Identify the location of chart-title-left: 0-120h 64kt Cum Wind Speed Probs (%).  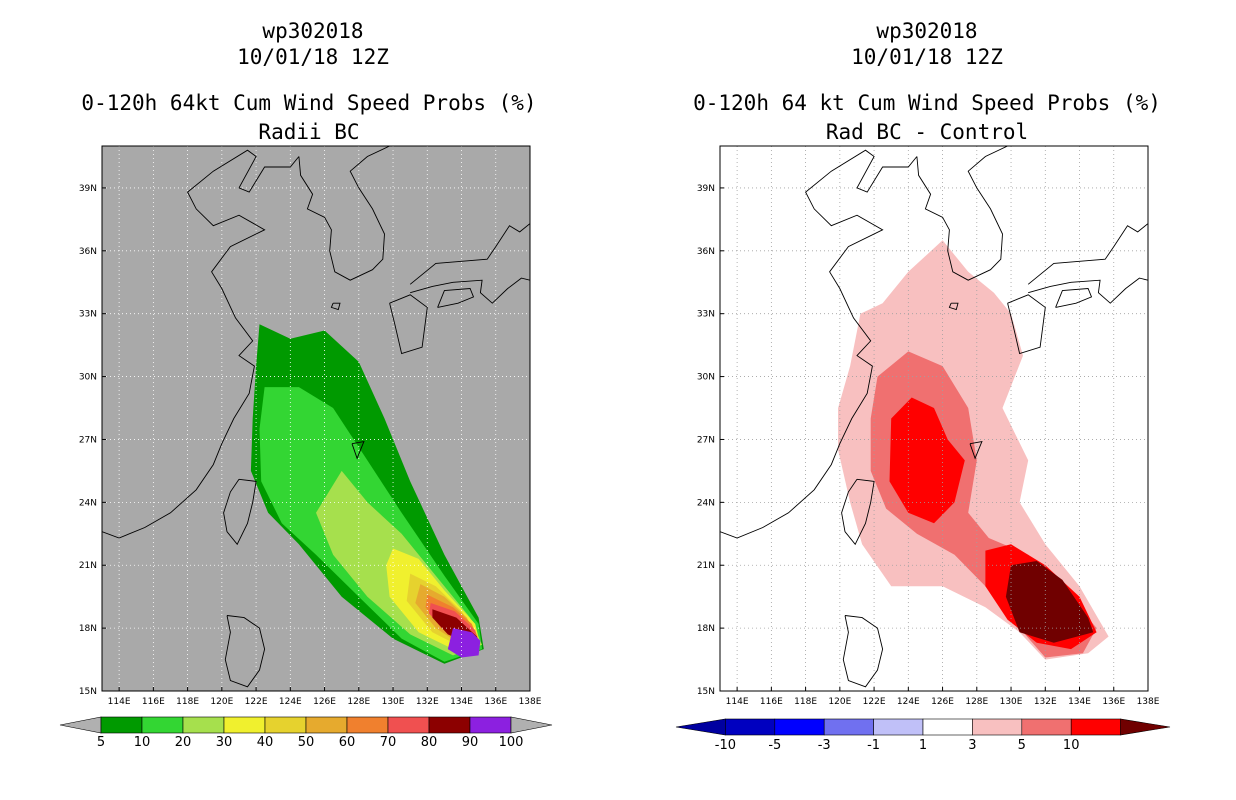
(309, 103).